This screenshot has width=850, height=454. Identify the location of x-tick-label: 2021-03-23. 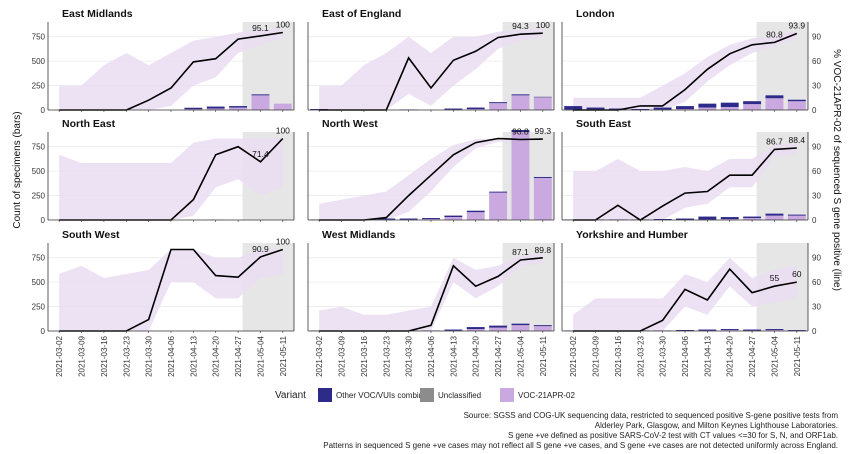
(386, 355).